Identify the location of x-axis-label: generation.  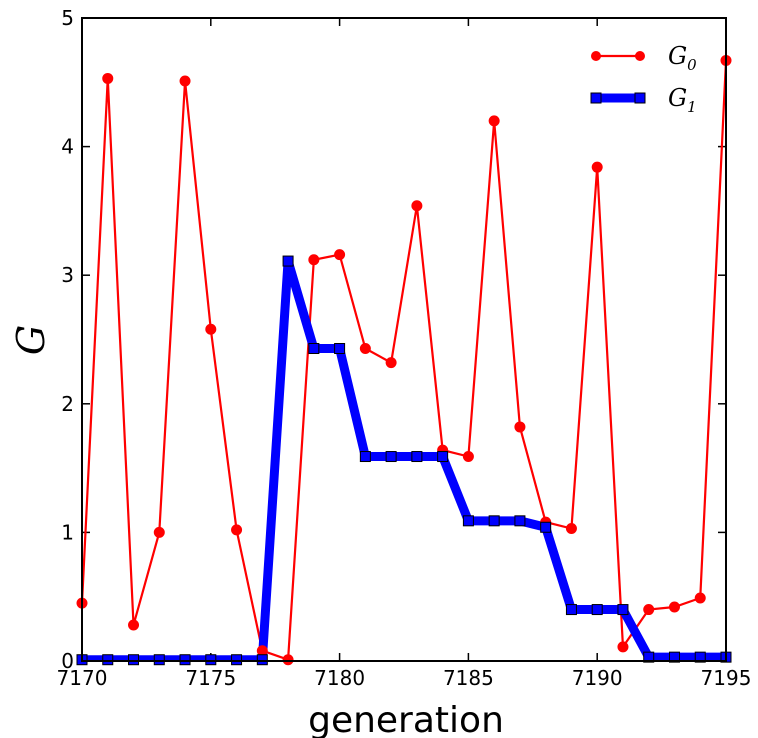
(406, 719).